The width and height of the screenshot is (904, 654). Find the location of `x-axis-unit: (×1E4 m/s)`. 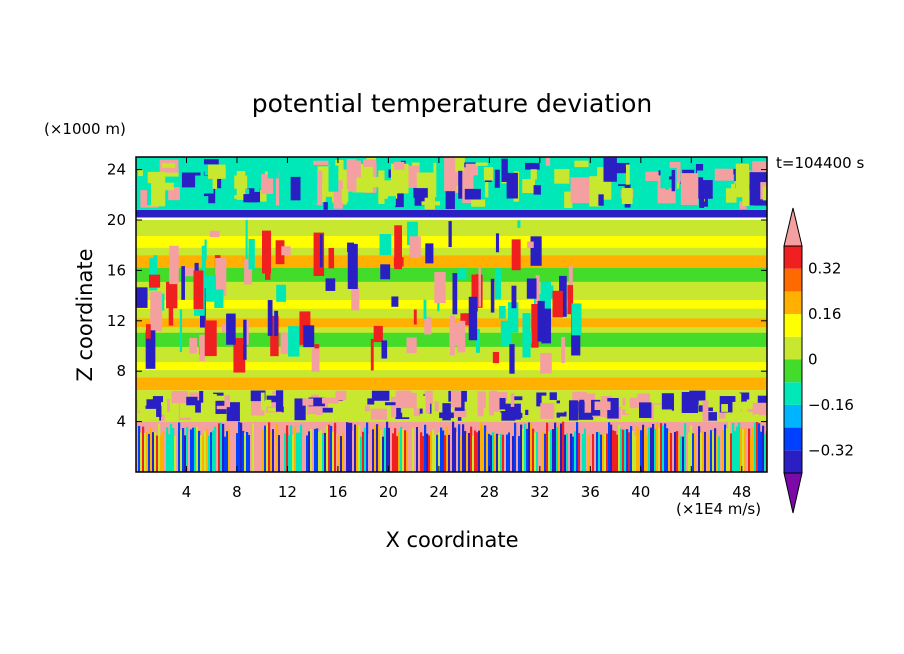

x-axis-unit: (×1E4 m/s) is located at coordinates (718, 509).